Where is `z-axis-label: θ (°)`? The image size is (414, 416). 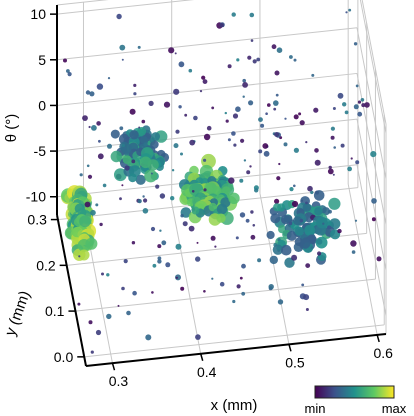 z-axis-label: θ (°) is located at coordinates (11, 128).